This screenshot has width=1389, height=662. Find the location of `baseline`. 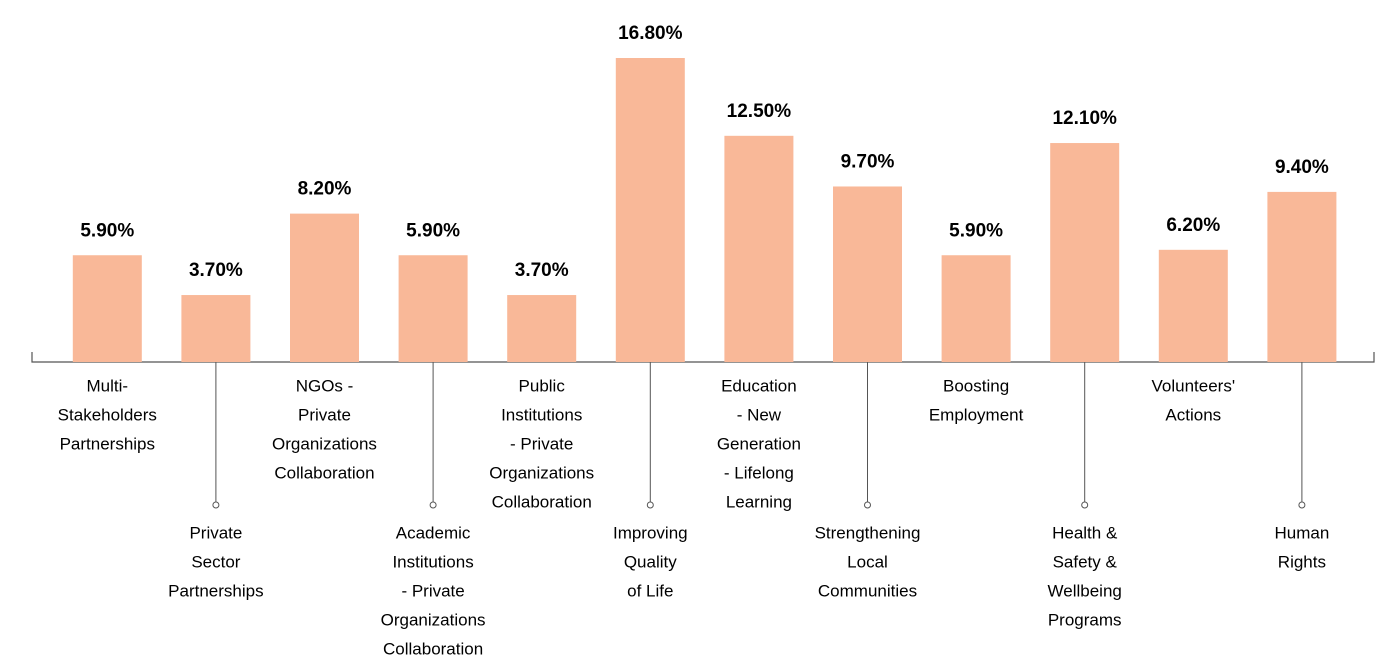

baseline is located at coordinates (703, 357).